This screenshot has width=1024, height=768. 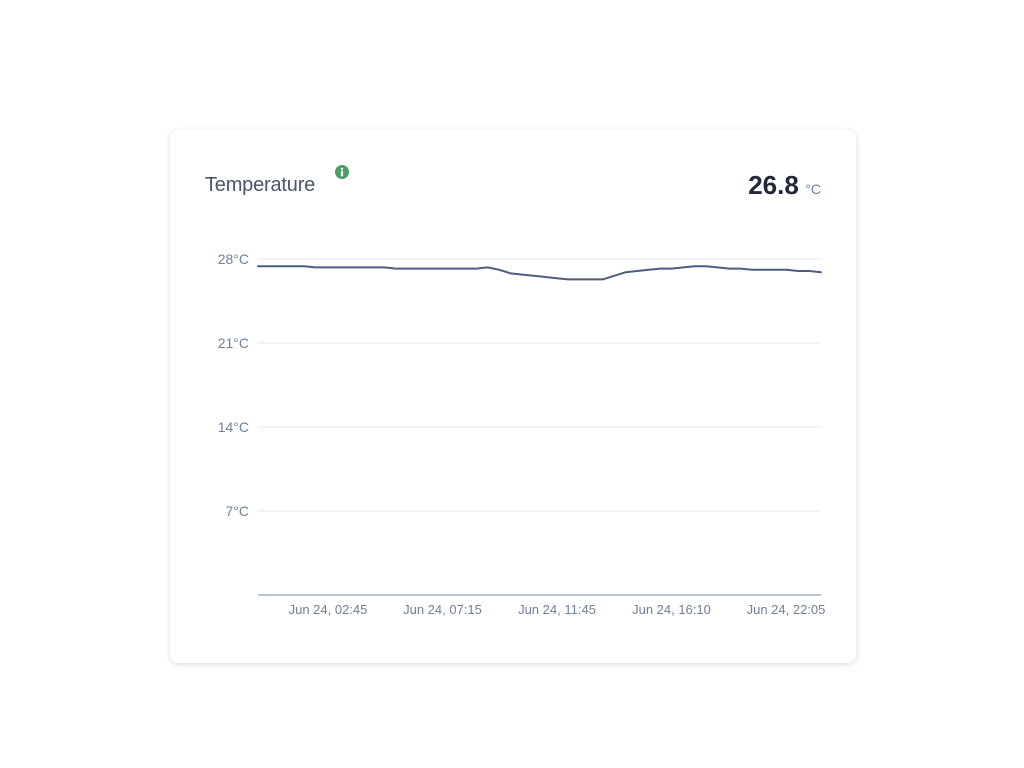 I want to click on current-unit: °C, so click(x=813, y=189).